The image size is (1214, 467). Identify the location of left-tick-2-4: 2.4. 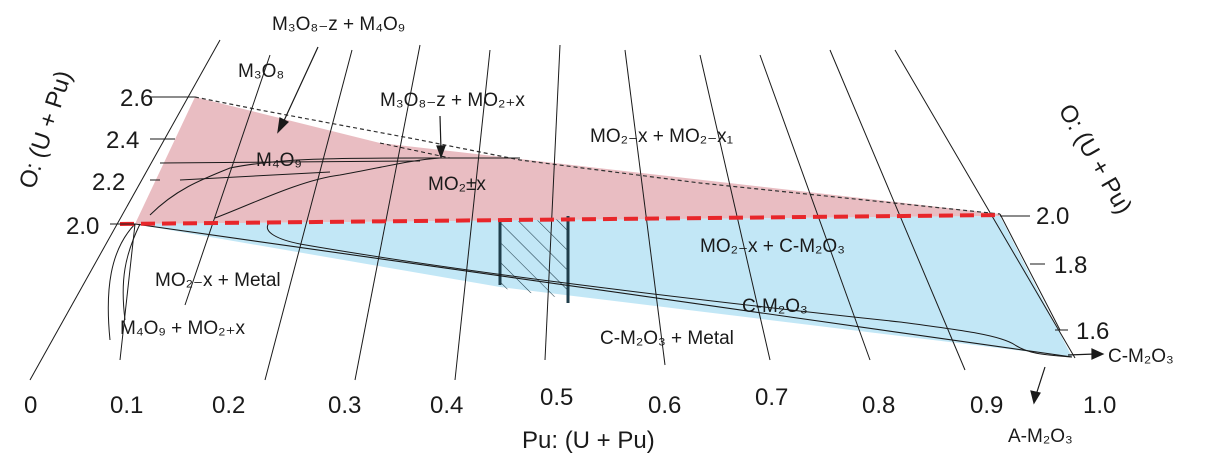
(122, 140).